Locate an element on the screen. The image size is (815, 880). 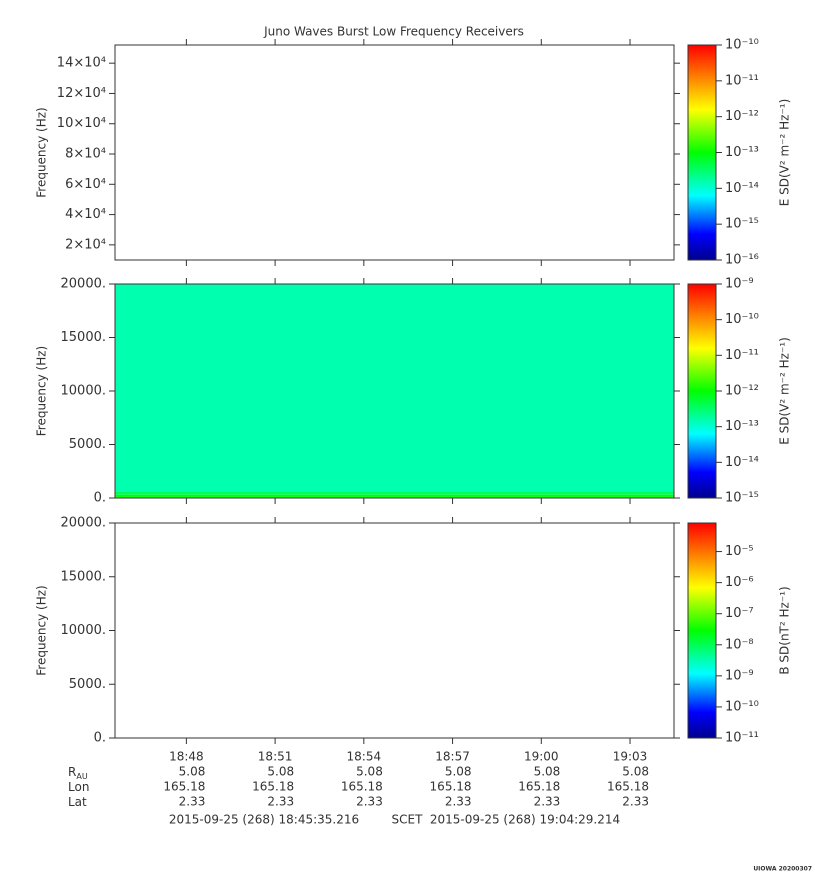
ephemeris-label-main: Lon is located at coordinates (78, 787).